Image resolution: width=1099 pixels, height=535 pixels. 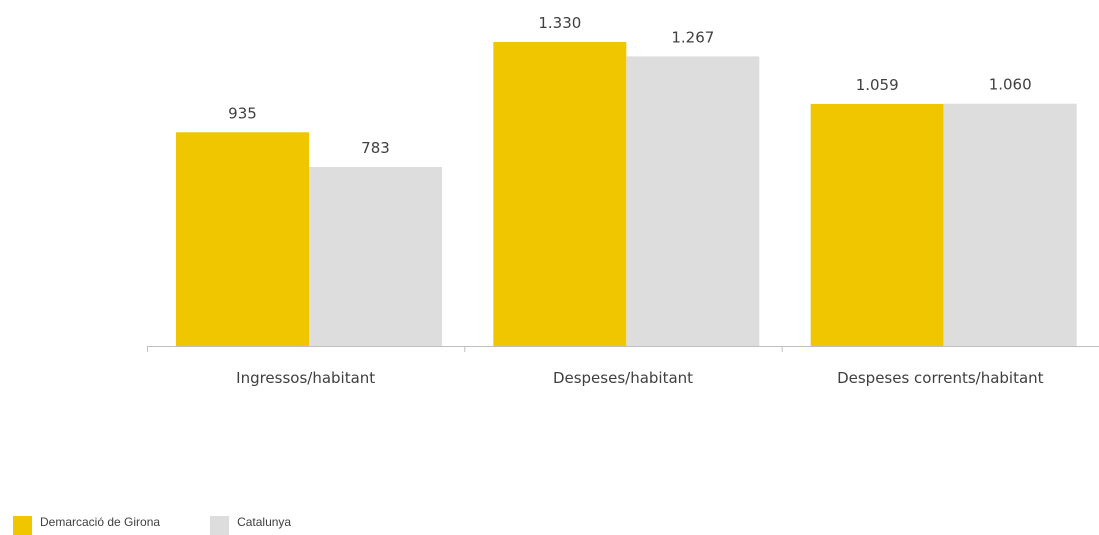 I want to click on data-label-girona-1: 1.330, so click(x=559, y=23).